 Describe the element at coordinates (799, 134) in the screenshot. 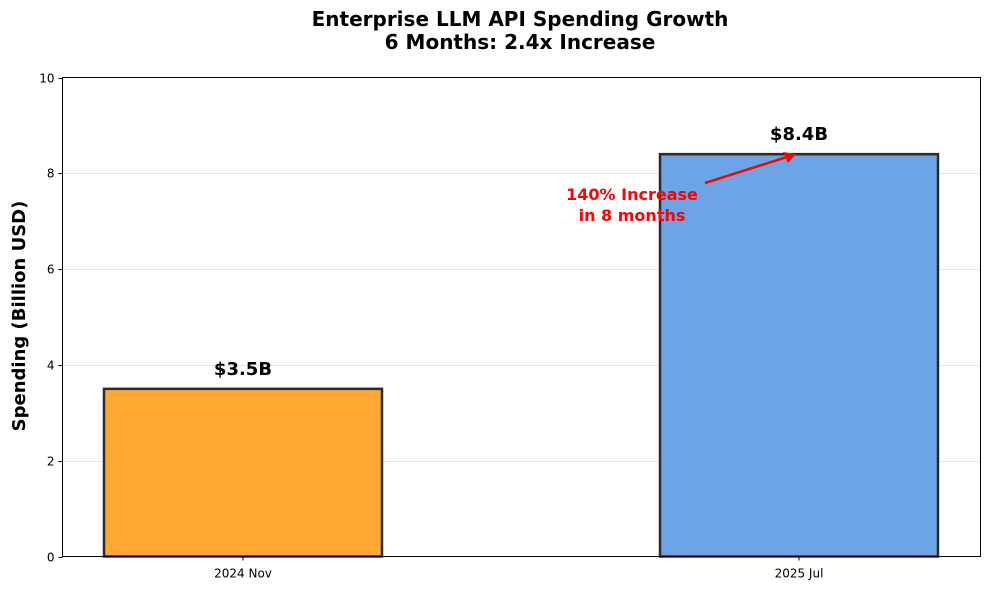

I see `data-label: $8.4B` at that location.